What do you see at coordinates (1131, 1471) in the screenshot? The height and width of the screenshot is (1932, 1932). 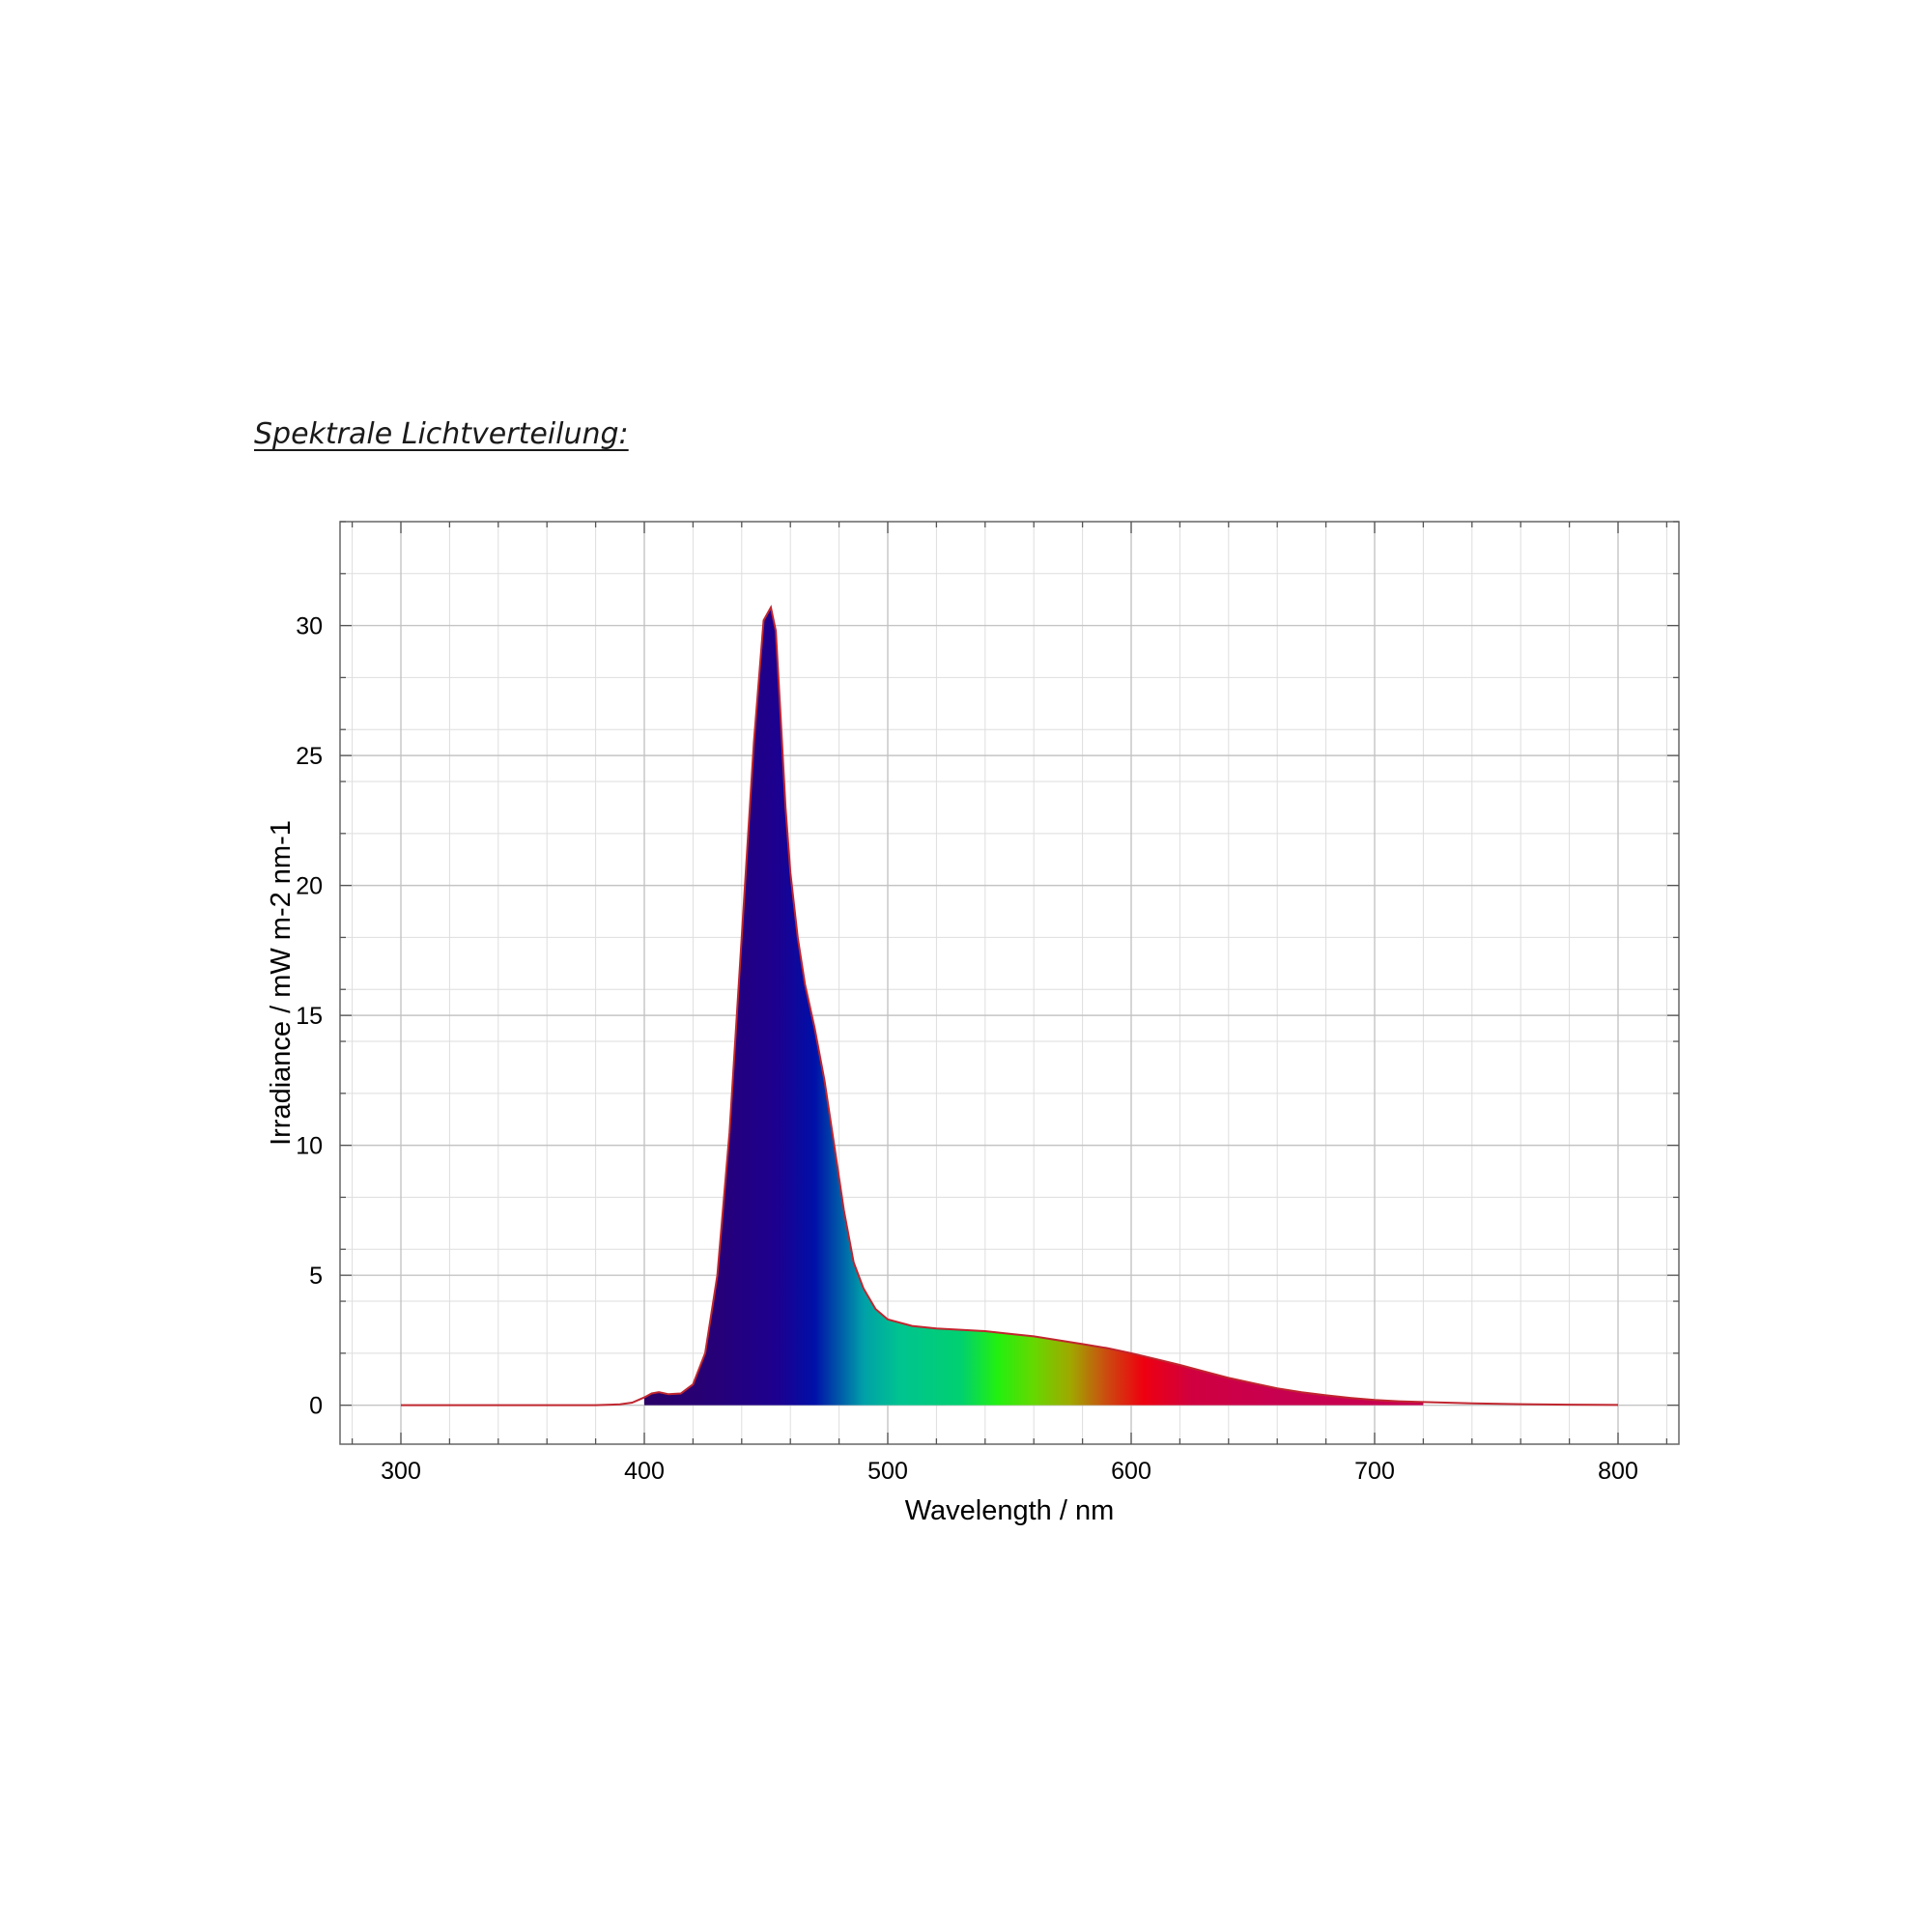 I see `x-tick-label: 600` at bounding box center [1131, 1471].